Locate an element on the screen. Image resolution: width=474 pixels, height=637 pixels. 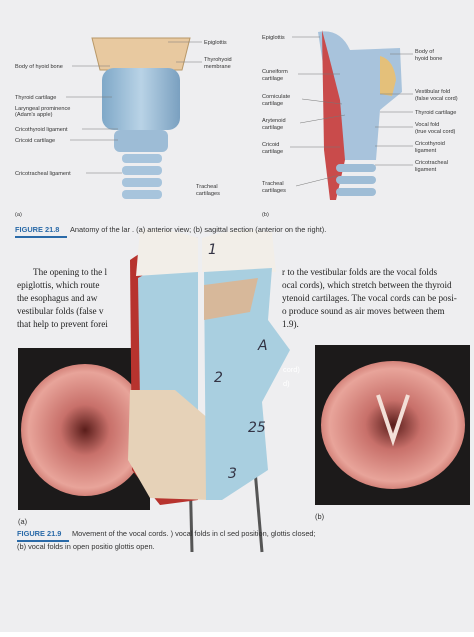
label: Cricotracheal is located at coordinates (431, 163).